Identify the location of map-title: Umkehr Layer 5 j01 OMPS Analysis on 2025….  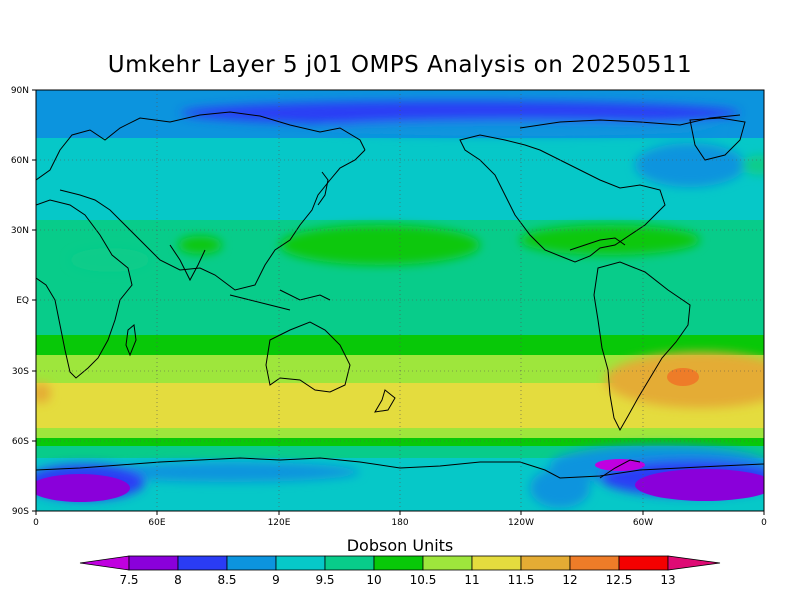
(400, 65).